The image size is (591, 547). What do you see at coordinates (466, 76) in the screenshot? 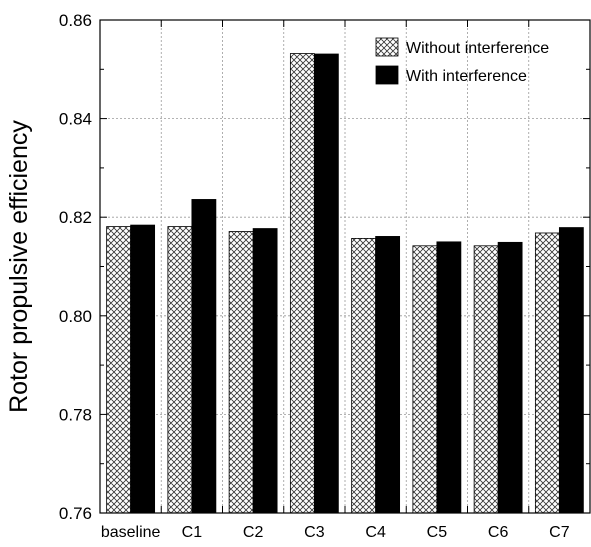
I see `legend-label-with-interference: With interference` at bounding box center [466, 76].